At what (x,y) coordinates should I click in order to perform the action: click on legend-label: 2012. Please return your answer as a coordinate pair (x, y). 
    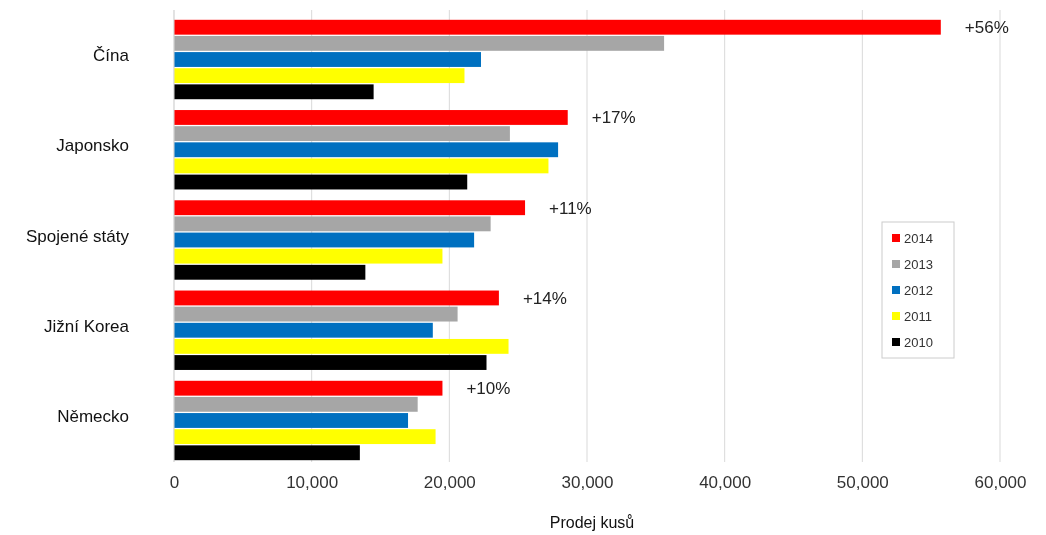
    Looking at the image, I should click on (918, 290).